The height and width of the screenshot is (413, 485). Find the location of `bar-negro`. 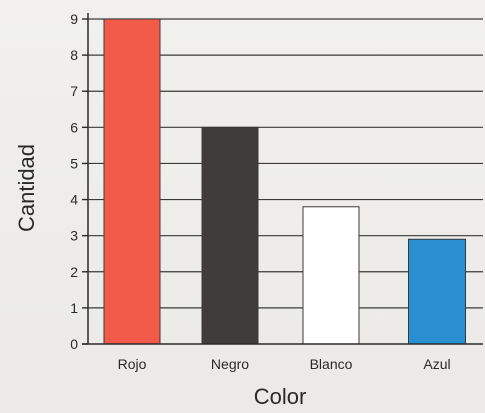

bar-negro is located at coordinates (230, 235).